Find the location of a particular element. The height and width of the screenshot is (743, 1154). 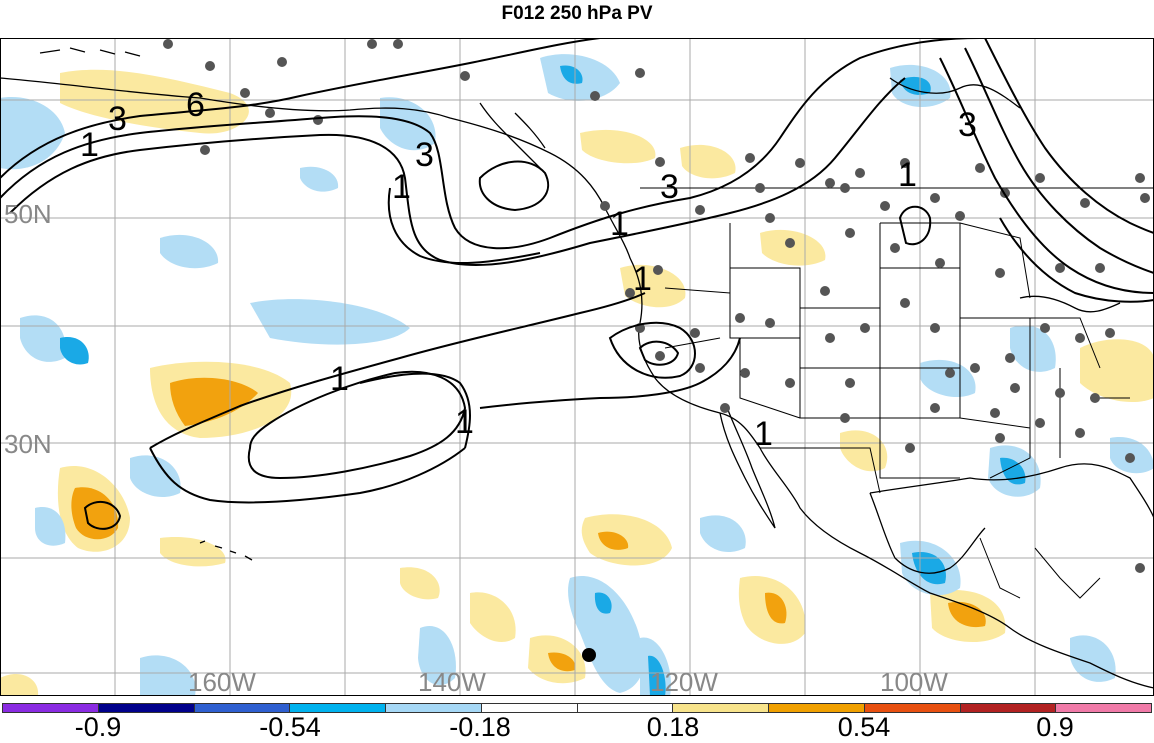

lon-label-120w: 120W is located at coordinates (684, 681).